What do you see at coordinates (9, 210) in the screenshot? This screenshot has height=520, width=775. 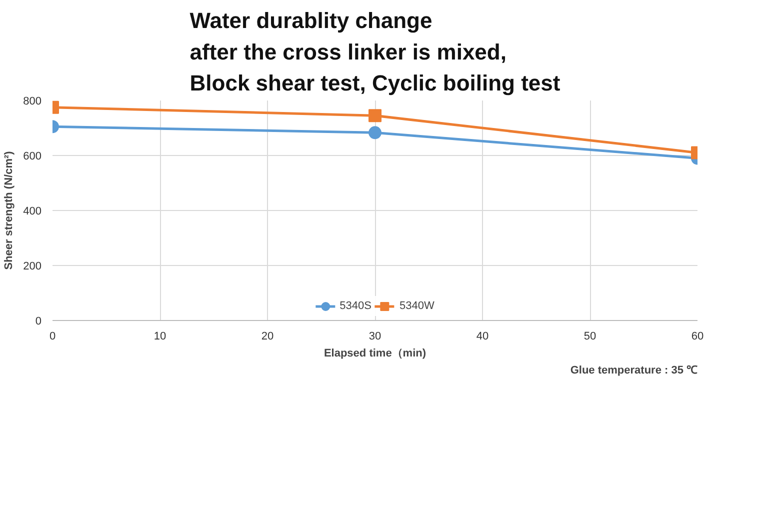 I see `y-axis-title: Sheer strength (N/cm²)` at bounding box center [9, 210].